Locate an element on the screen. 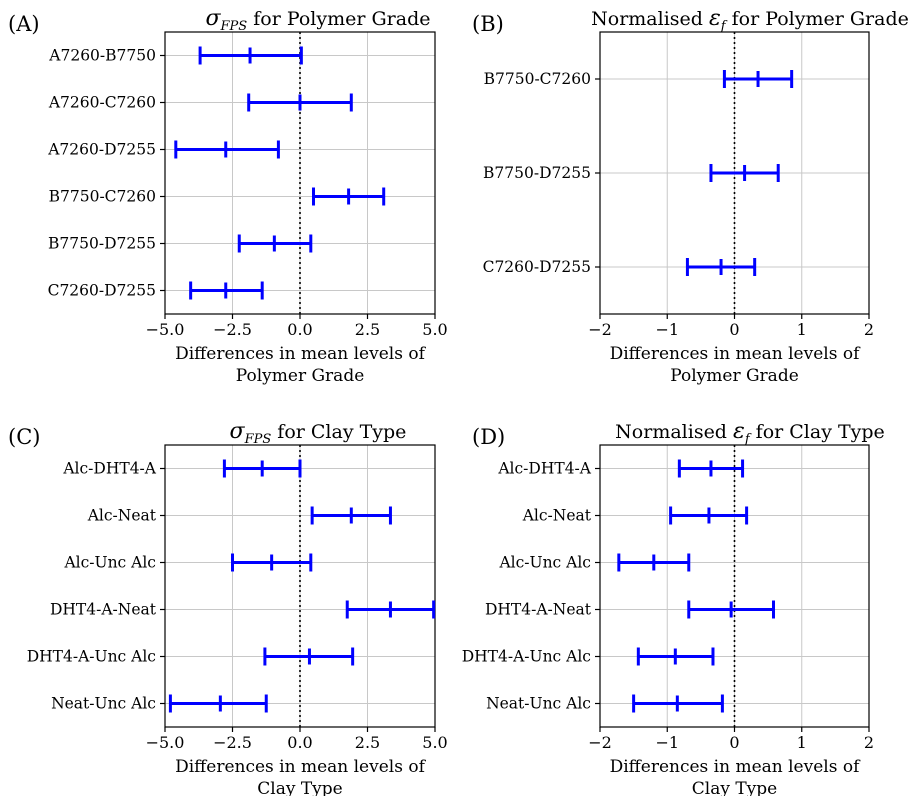 This screenshot has height=796, width=917. chart-title: Normalised εf for Clay Type is located at coordinates (750, 433).